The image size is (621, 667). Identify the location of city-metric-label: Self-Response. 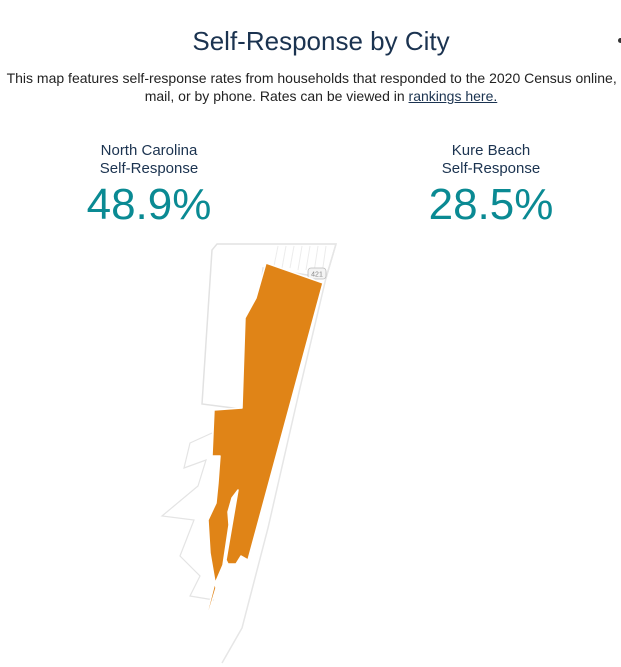
(491, 168).